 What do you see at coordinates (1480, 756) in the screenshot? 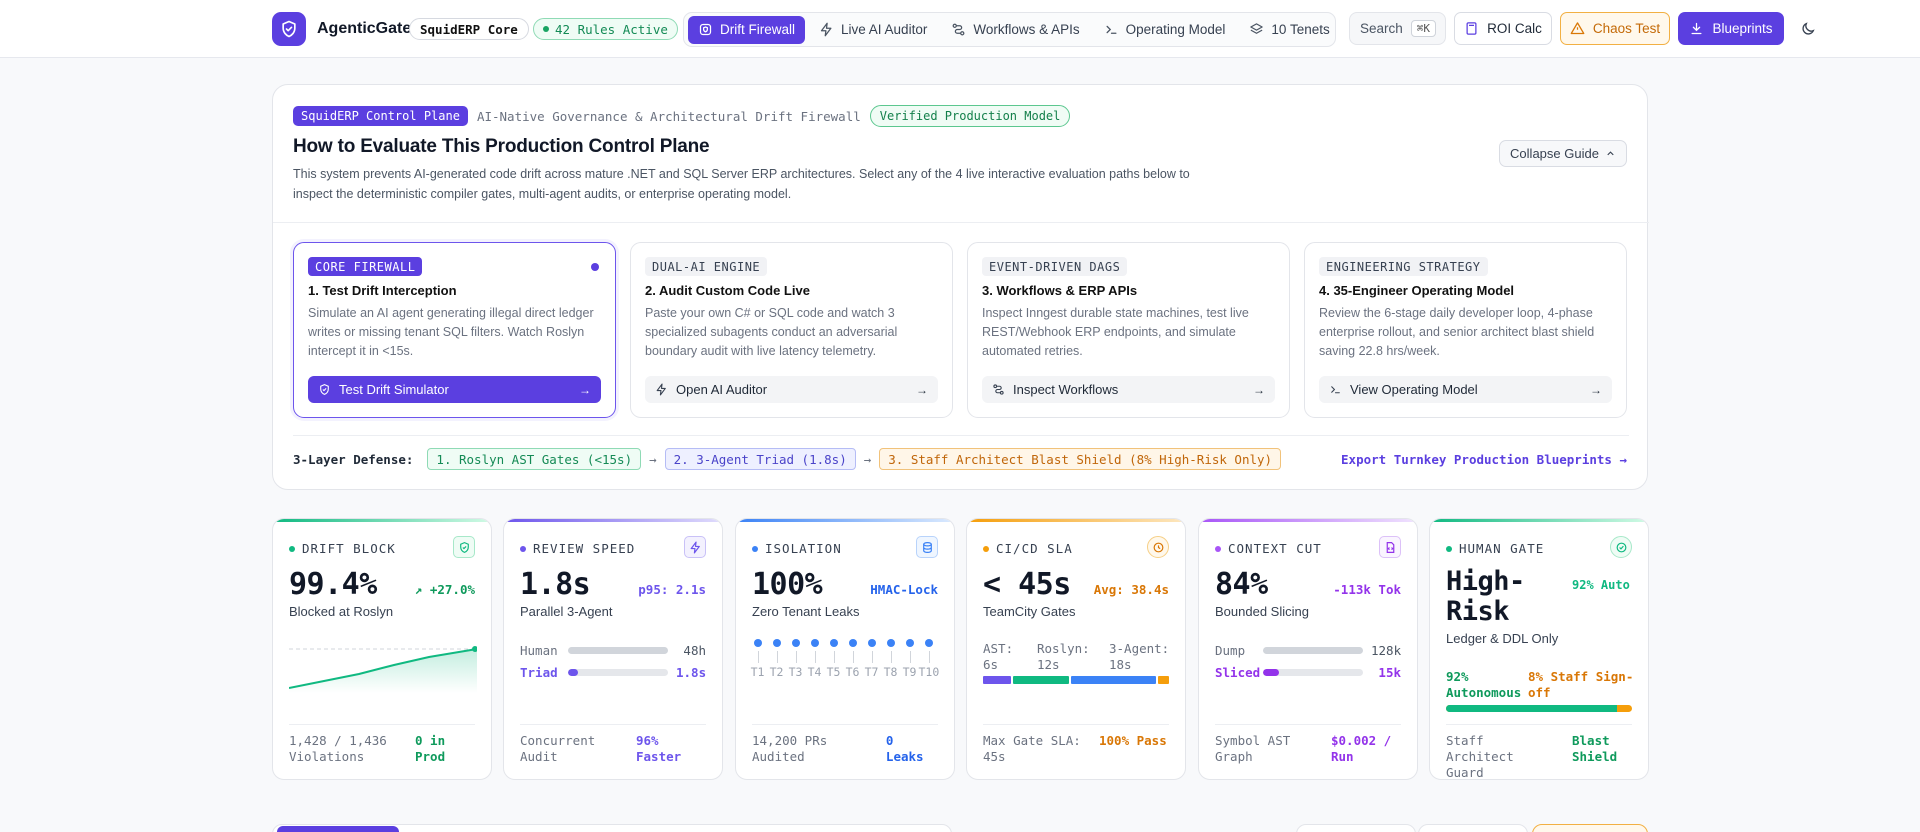
I see `footer-left: Staff Architect Guard` at bounding box center [1480, 756].